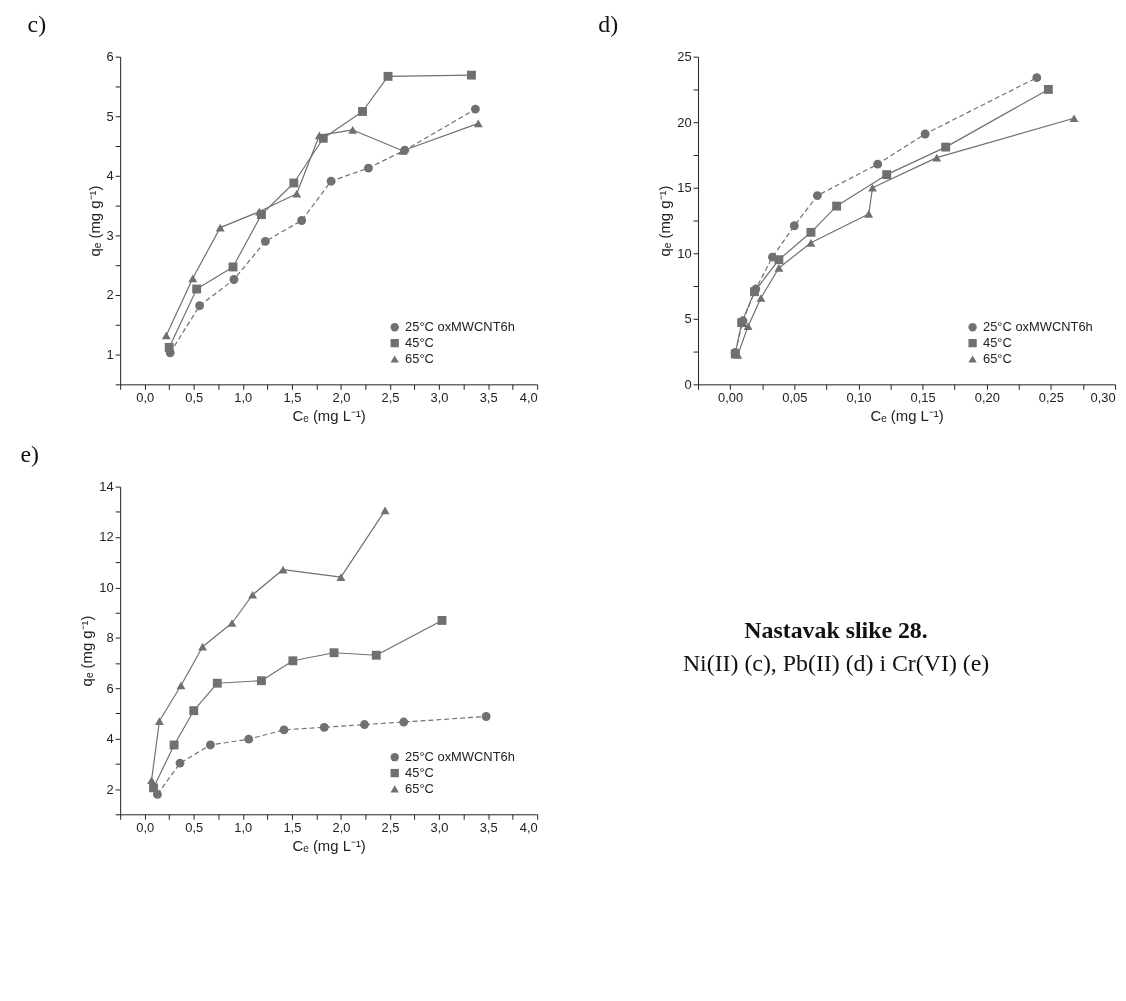 This screenshot has height=1001, width=1126. Describe the element at coordinates (684, 188) in the screenshot. I see `y-tick-label: 15` at that location.